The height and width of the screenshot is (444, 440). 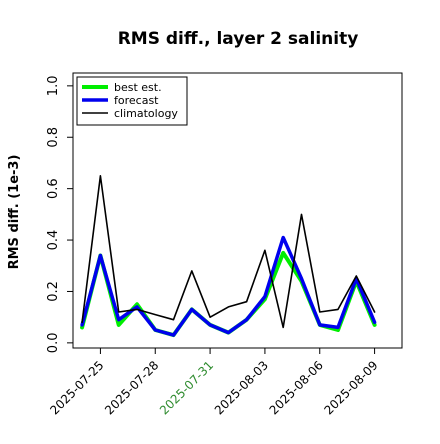 What do you see at coordinates (228, 294) in the screenshot?
I see `series-line-best-est` at bounding box center [228, 294].